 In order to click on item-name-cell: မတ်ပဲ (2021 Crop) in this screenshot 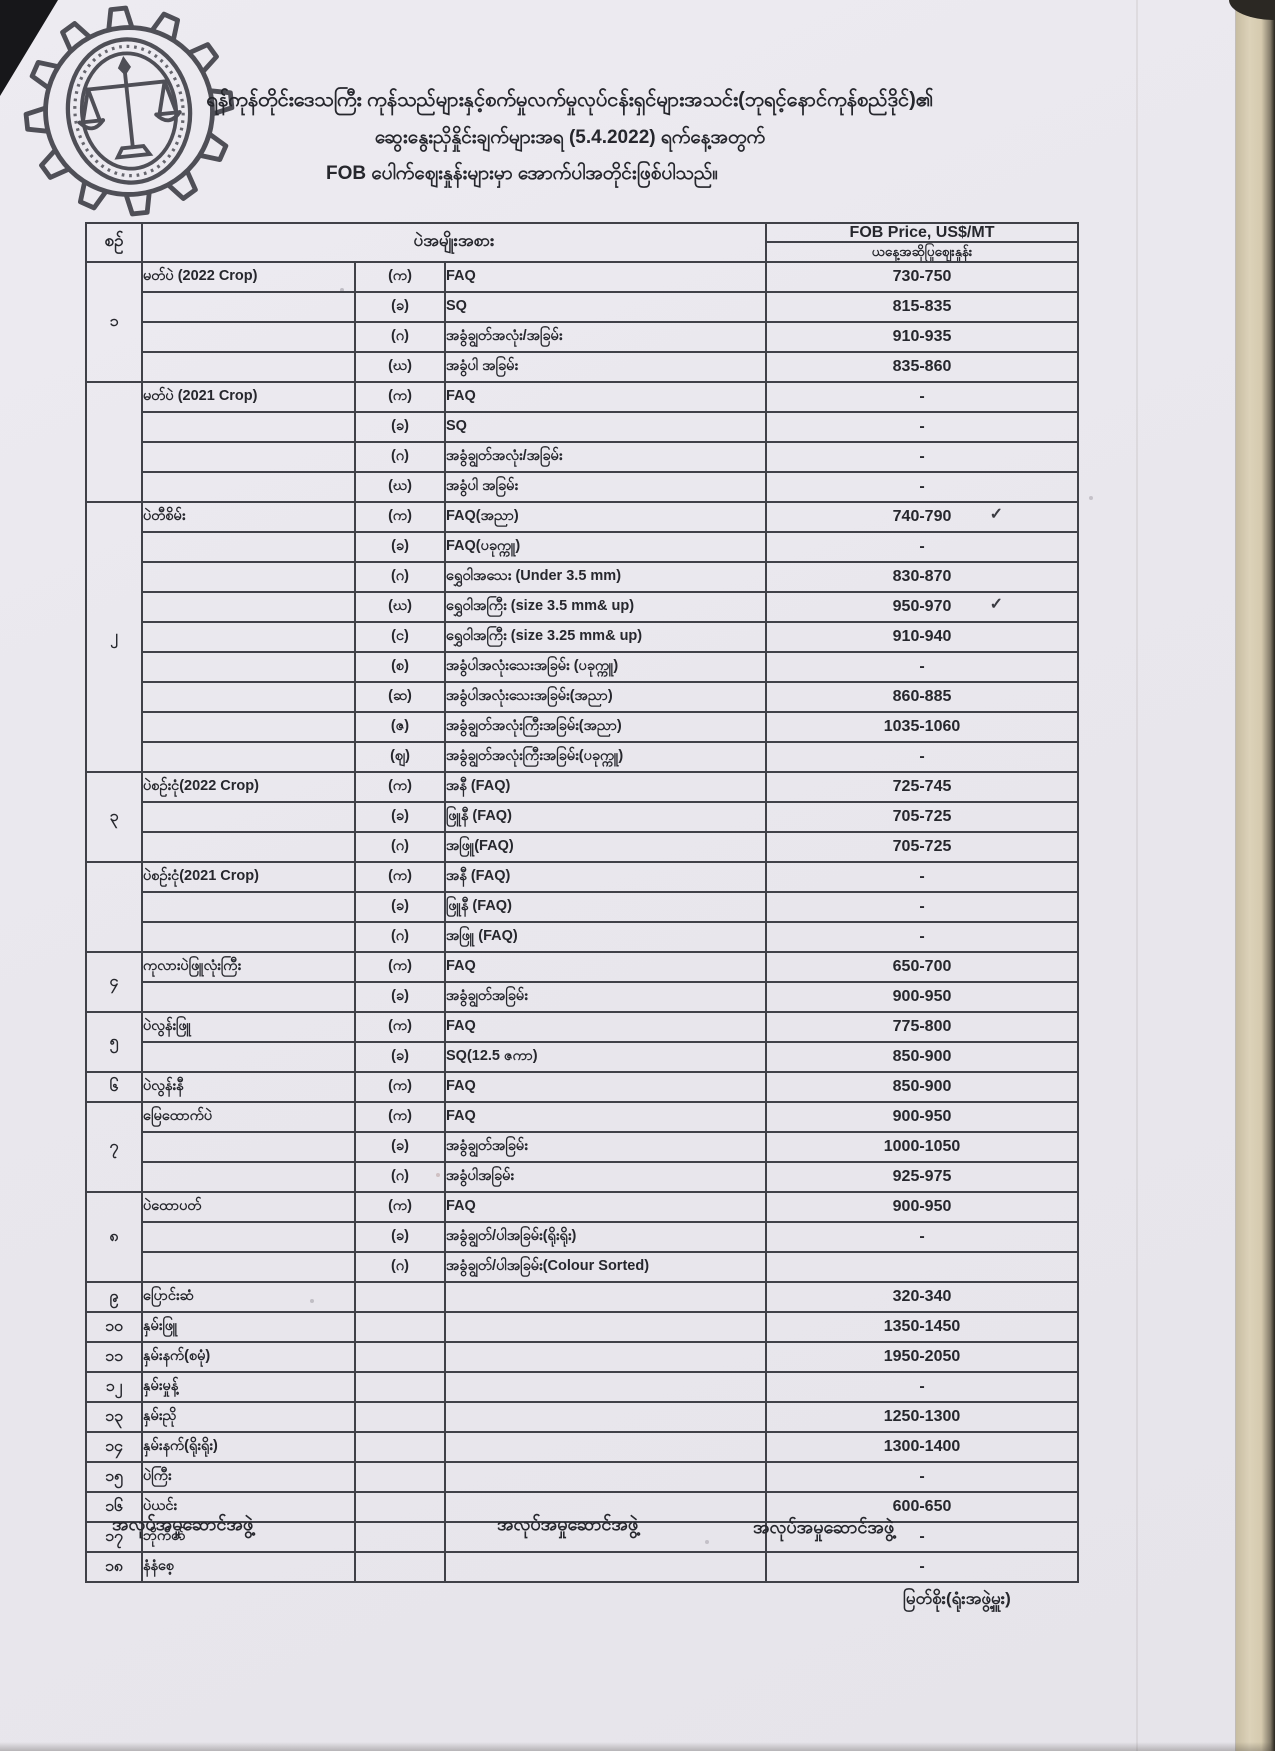, I will do `click(248, 397)`.